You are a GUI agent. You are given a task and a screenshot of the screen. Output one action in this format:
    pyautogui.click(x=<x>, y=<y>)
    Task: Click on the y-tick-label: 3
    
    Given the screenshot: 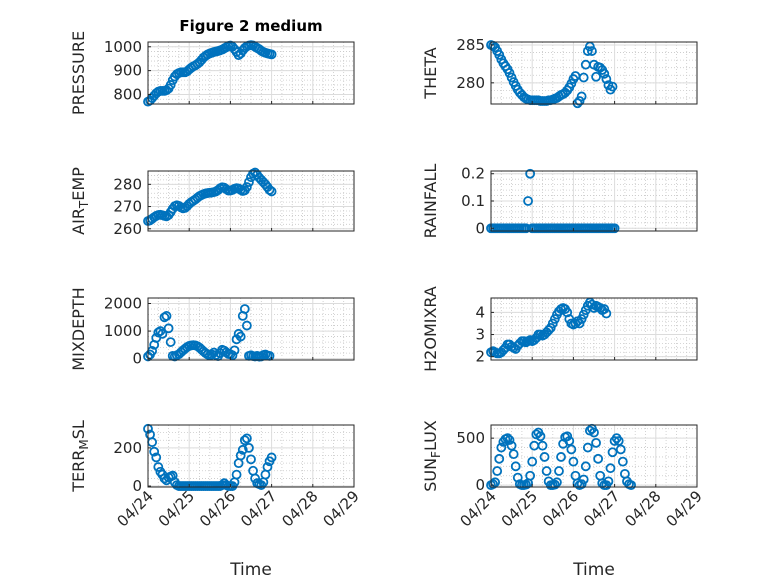 What is the action you would take?
    pyautogui.click(x=480, y=335)
    